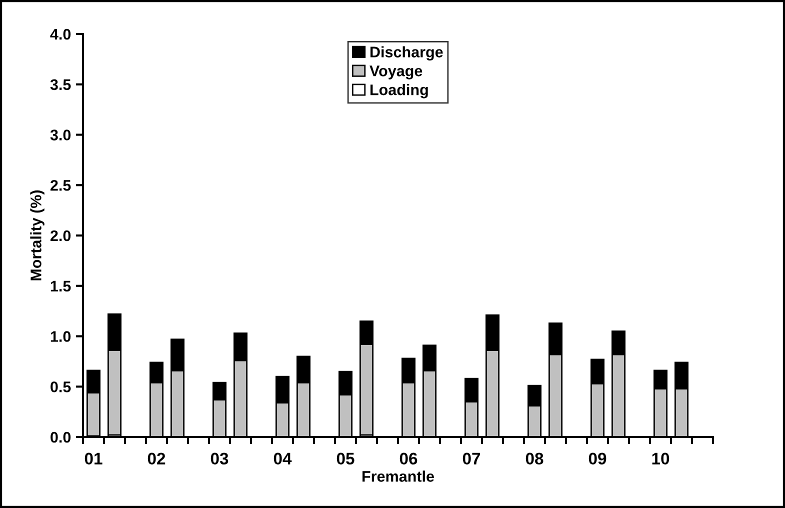  I want to click on x-tick-label: 03, so click(219, 458).